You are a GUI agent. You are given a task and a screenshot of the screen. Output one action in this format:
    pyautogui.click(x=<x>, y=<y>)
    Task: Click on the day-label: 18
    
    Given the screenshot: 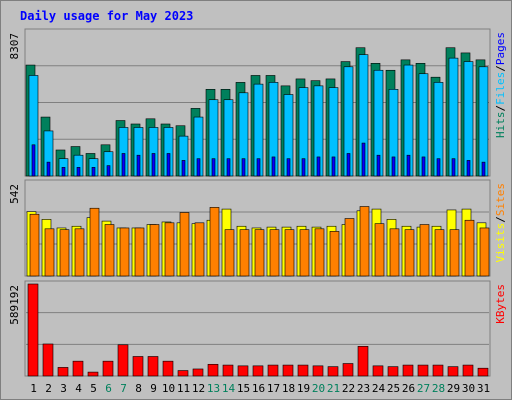 What is the action you would take?
    pyautogui.click(x=288, y=388)
    